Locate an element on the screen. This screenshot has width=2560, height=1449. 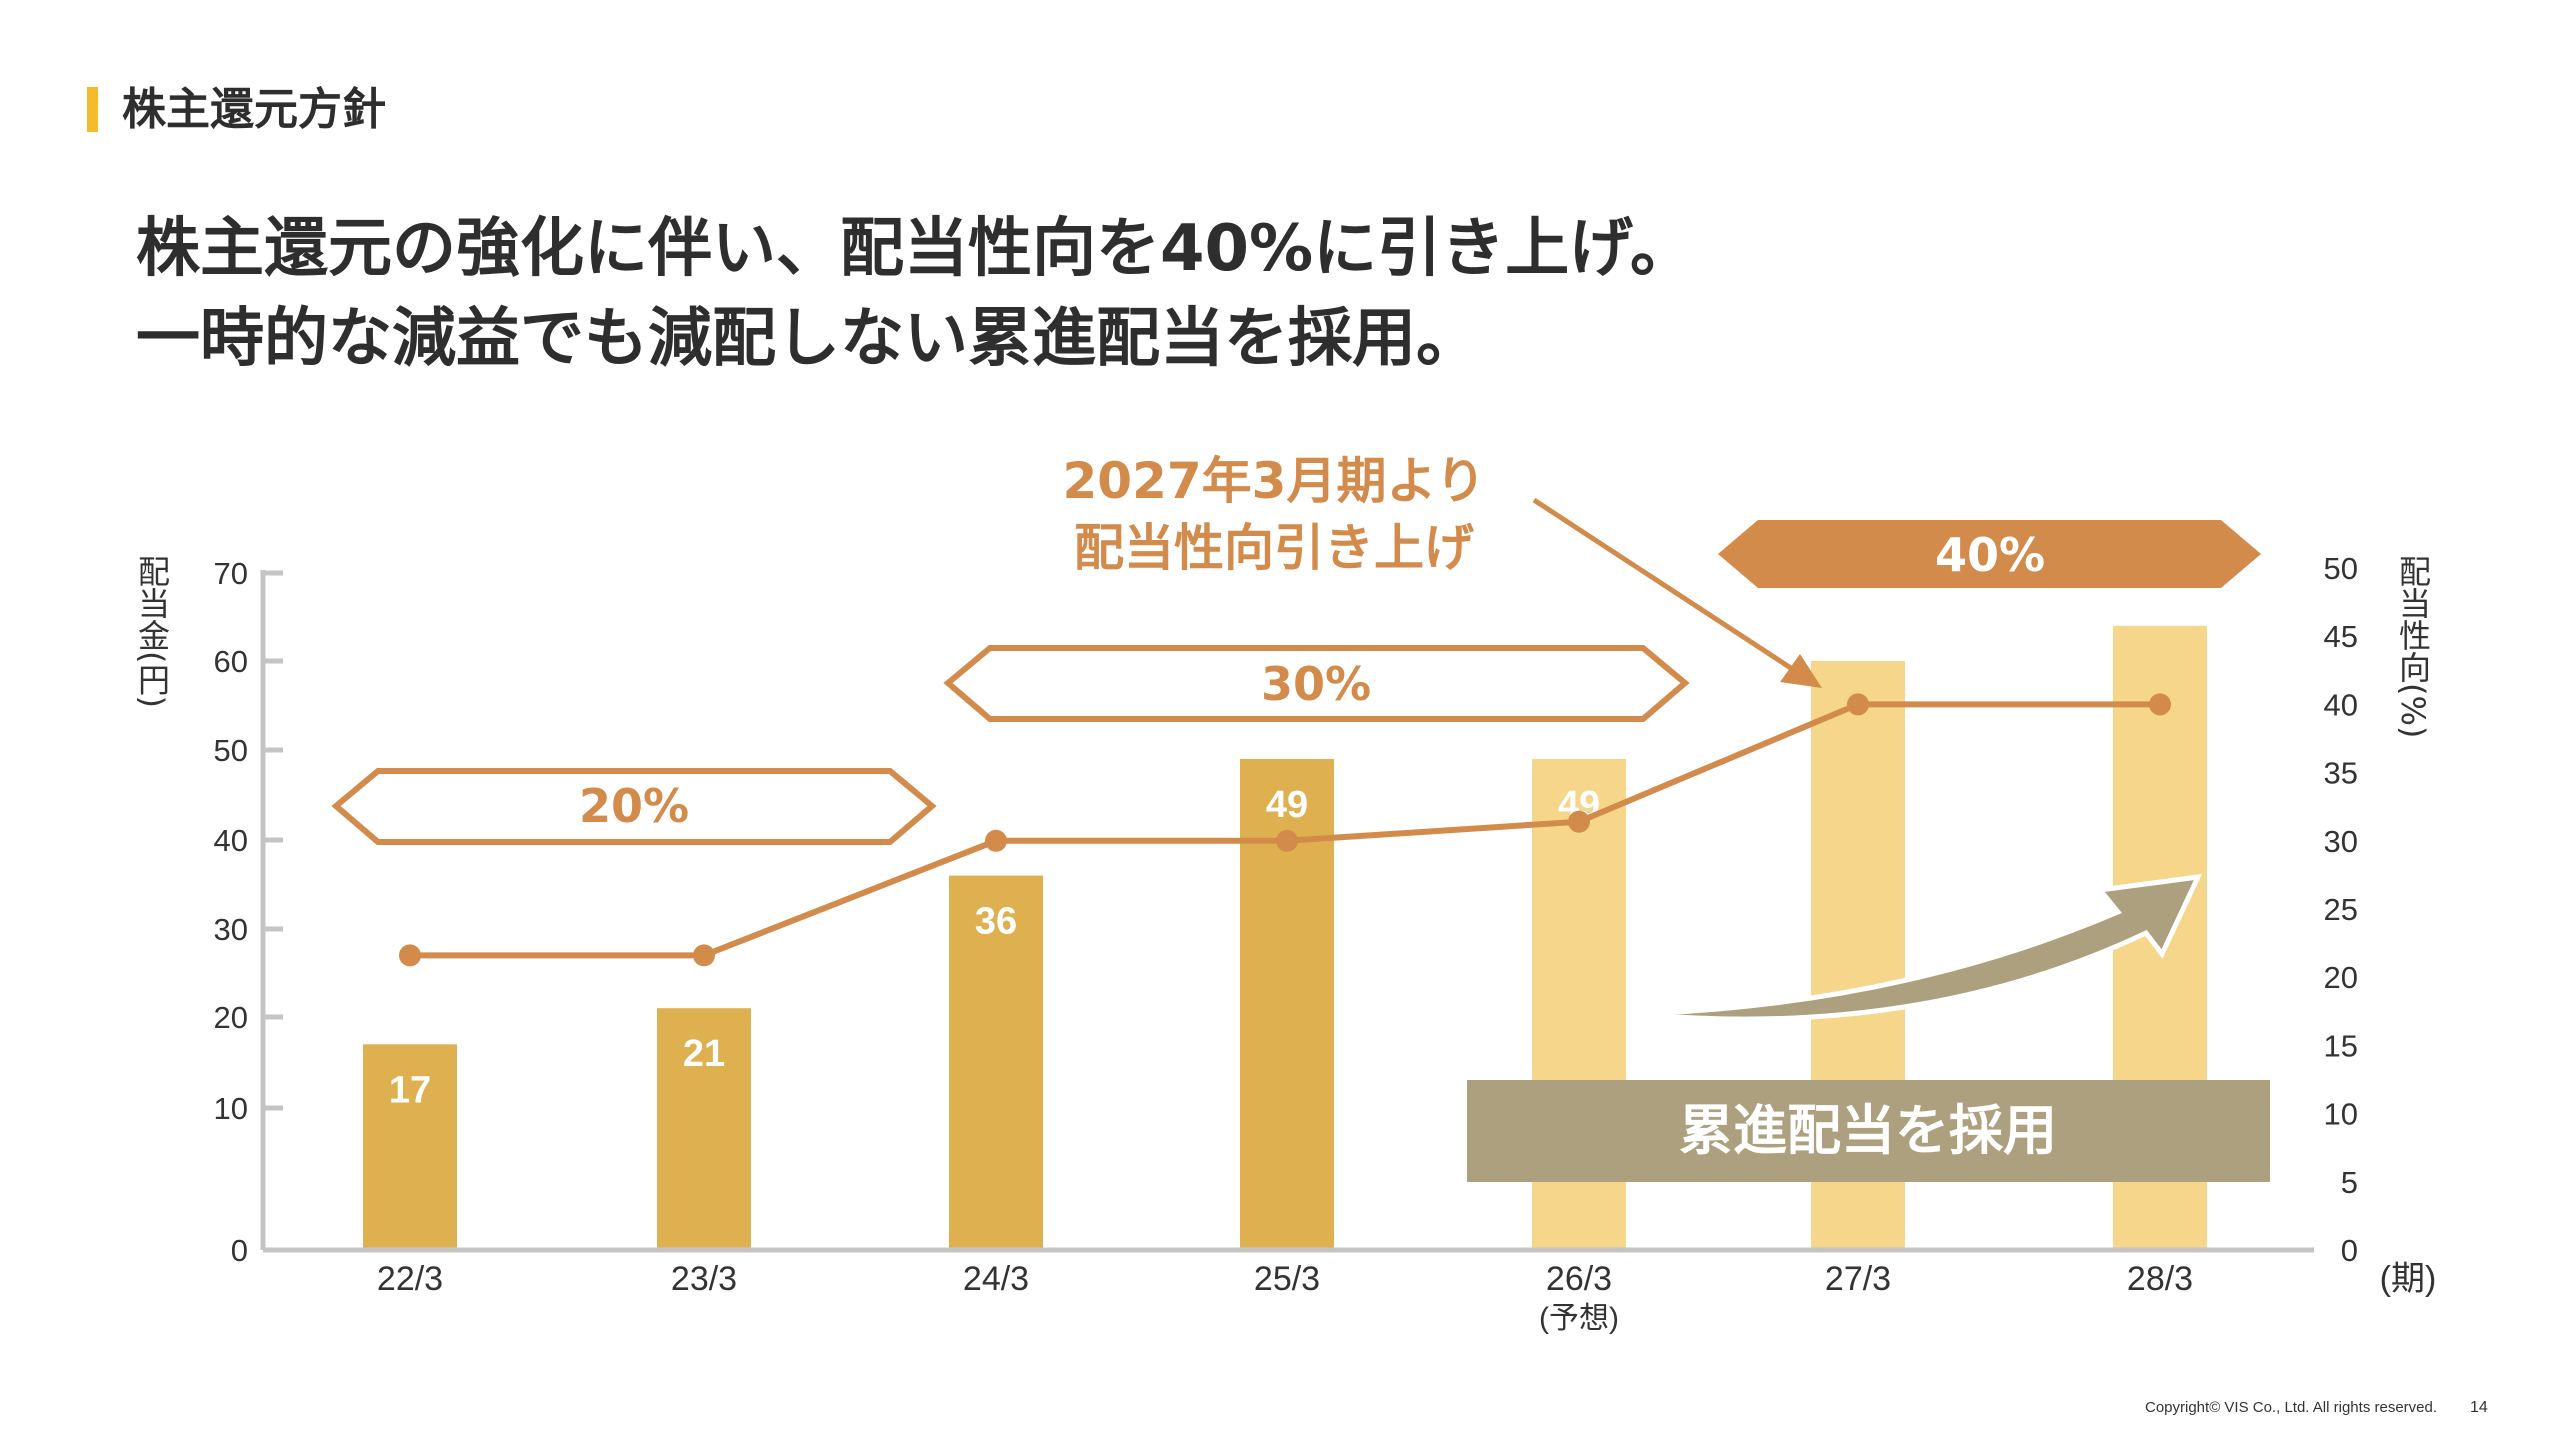
callout-line2: 配当性向引き上げ is located at coordinates (1274, 548).